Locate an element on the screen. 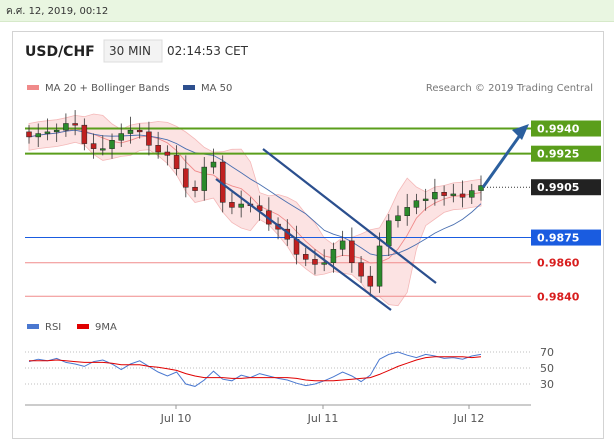  forecast-arrow-line is located at coordinates (501, 161).